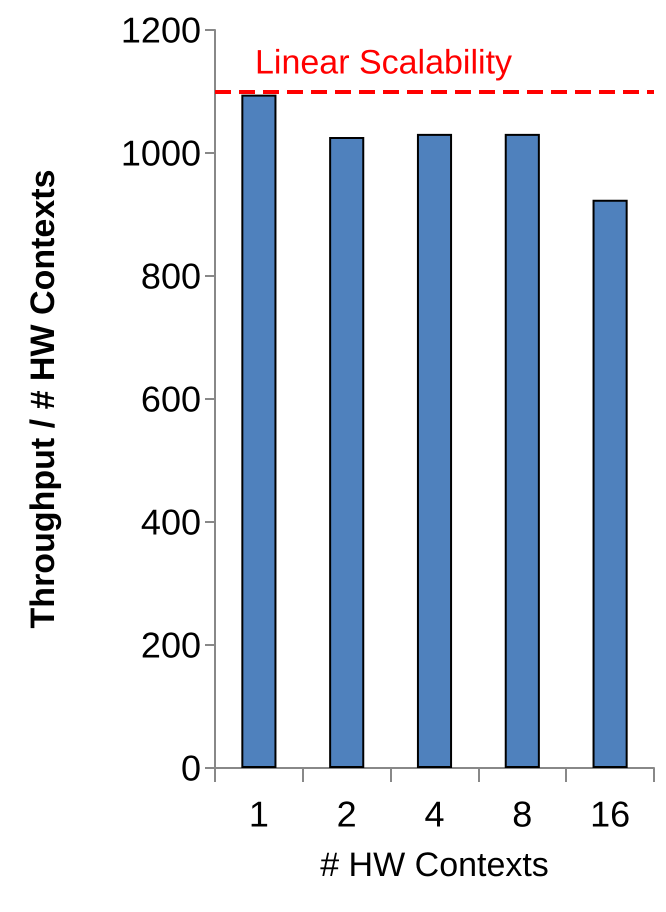  Describe the element at coordinates (434, 814) in the screenshot. I see `x-tick-label: 4` at that location.